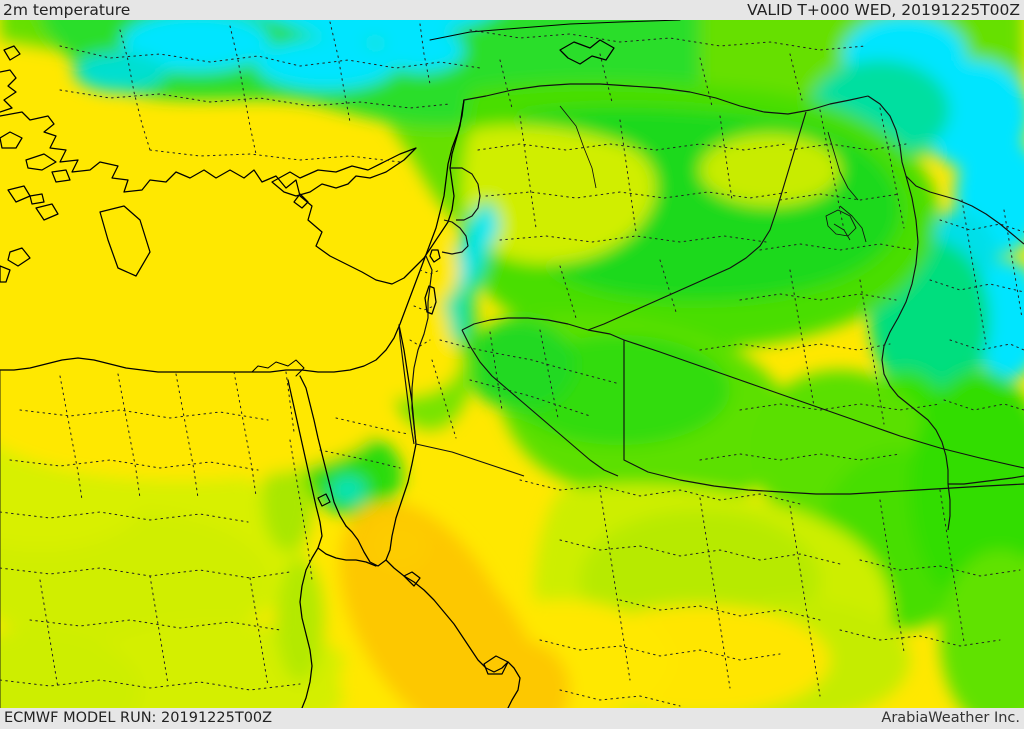  What do you see at coordinates (67, 10) in the screenshot?
I see `page-title: 2m temperature` at bounding box center [67, 10].